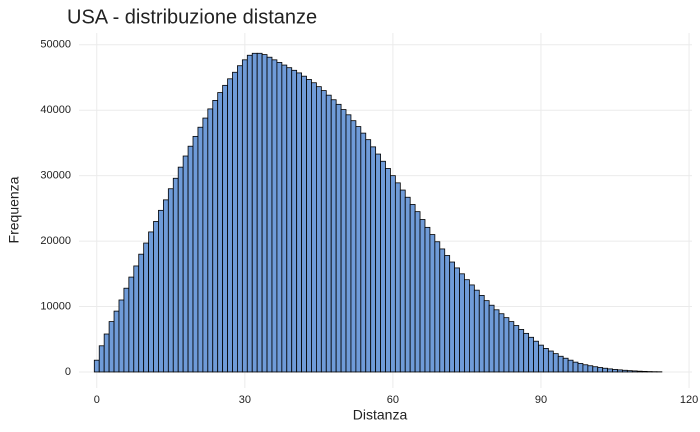  What do you see at coordinates (55, 45) in the screenshot?
I see `y-tick-label: 50000` at bounding box center [55, 45].